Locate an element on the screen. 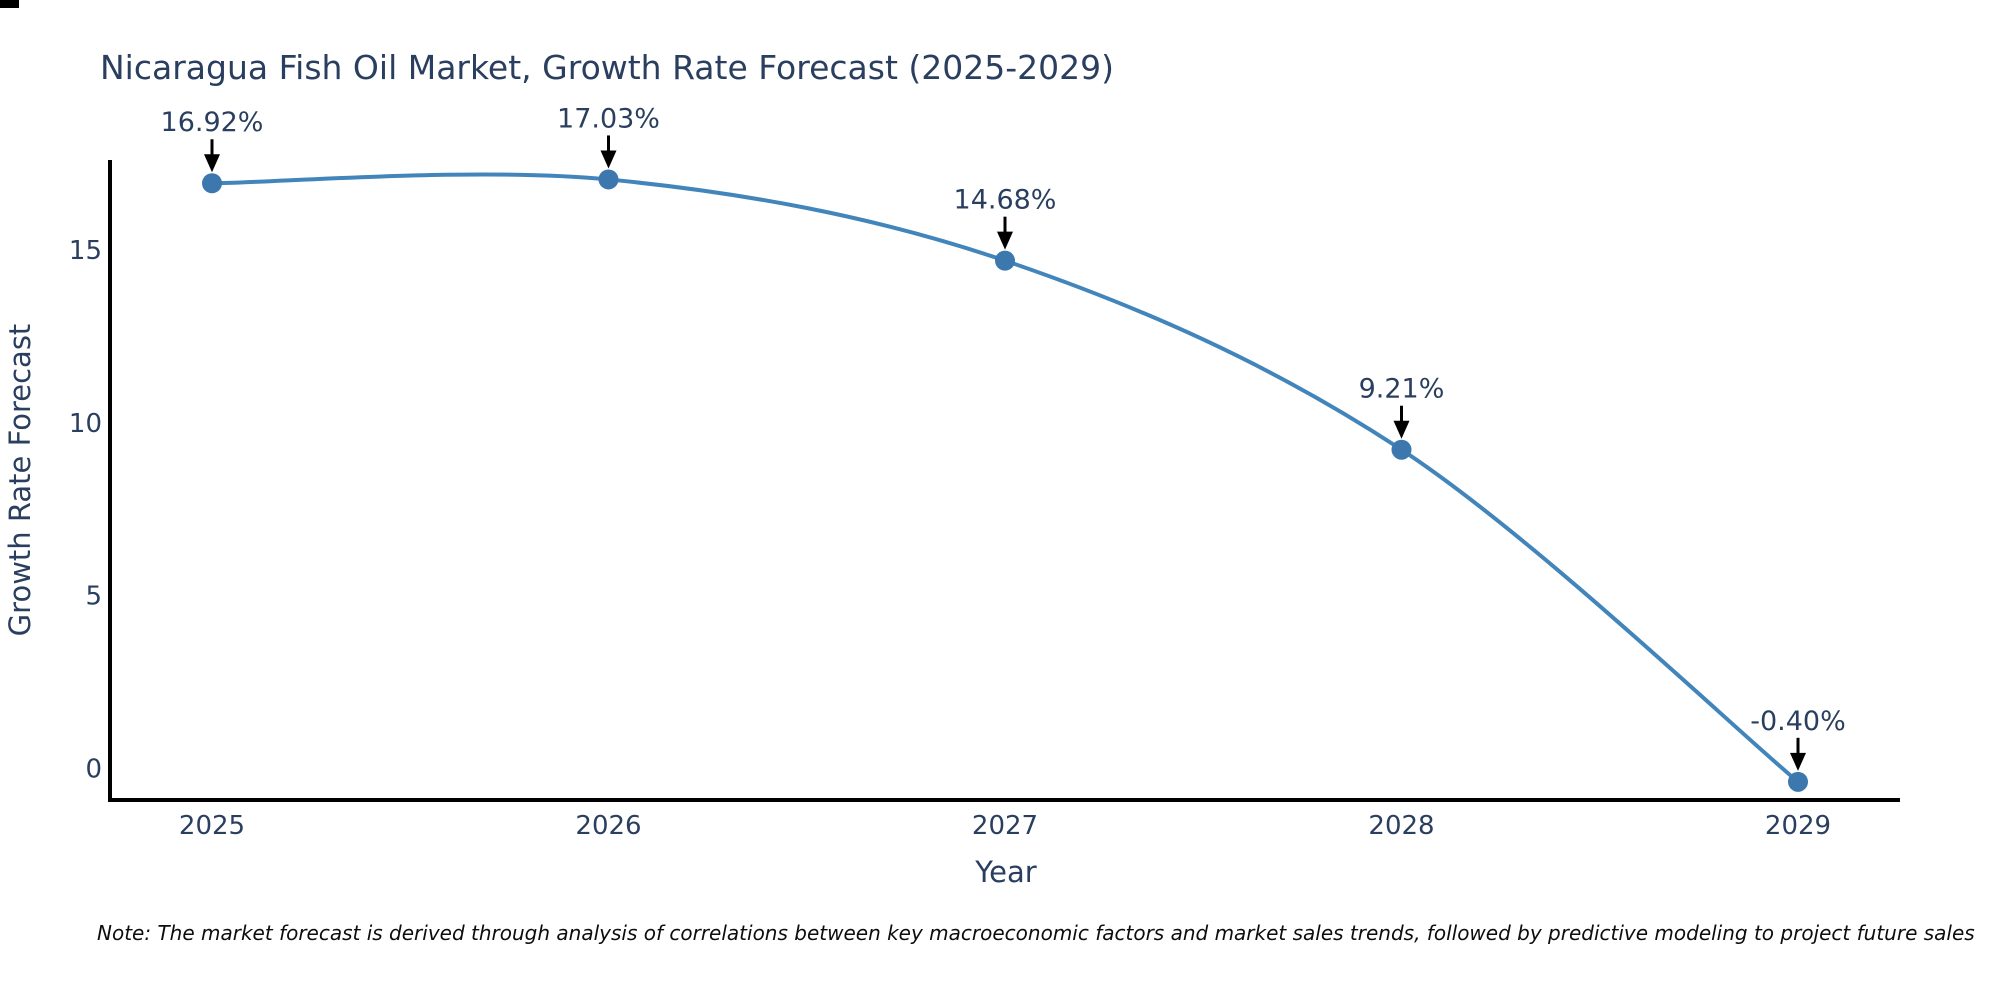 Image resolution: width=2000 pixels, height=1000 pixels. y-axis-title: Growth Rate Forecast is located at coordinates (20, 480).